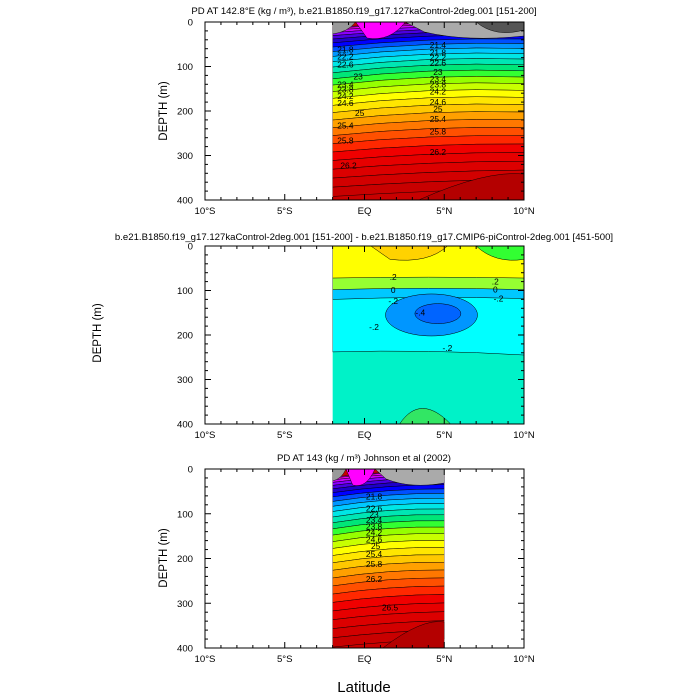  Describe the element at coordinates (388, 558) in the screenshot. I see `observed-contour-fill` at that location.